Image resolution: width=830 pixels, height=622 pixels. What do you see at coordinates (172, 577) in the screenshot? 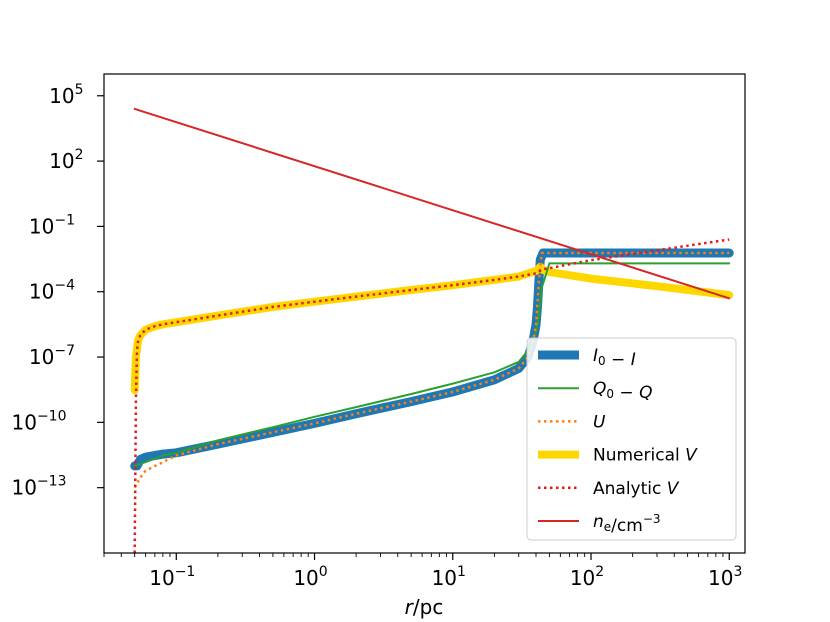
I see `x-tick-label: 10⁻¹` at bounding box center [172, 577].